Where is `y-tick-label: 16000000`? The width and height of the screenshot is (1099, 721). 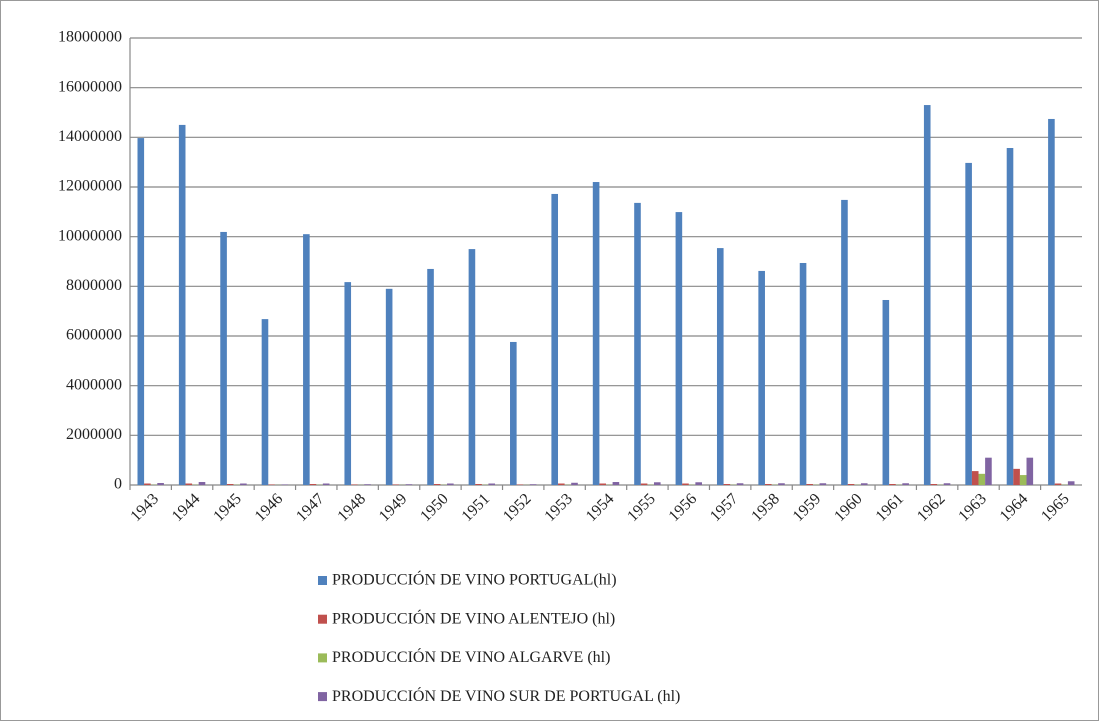 y-tick-label: 16000000 is located at coordinates (90, 86).